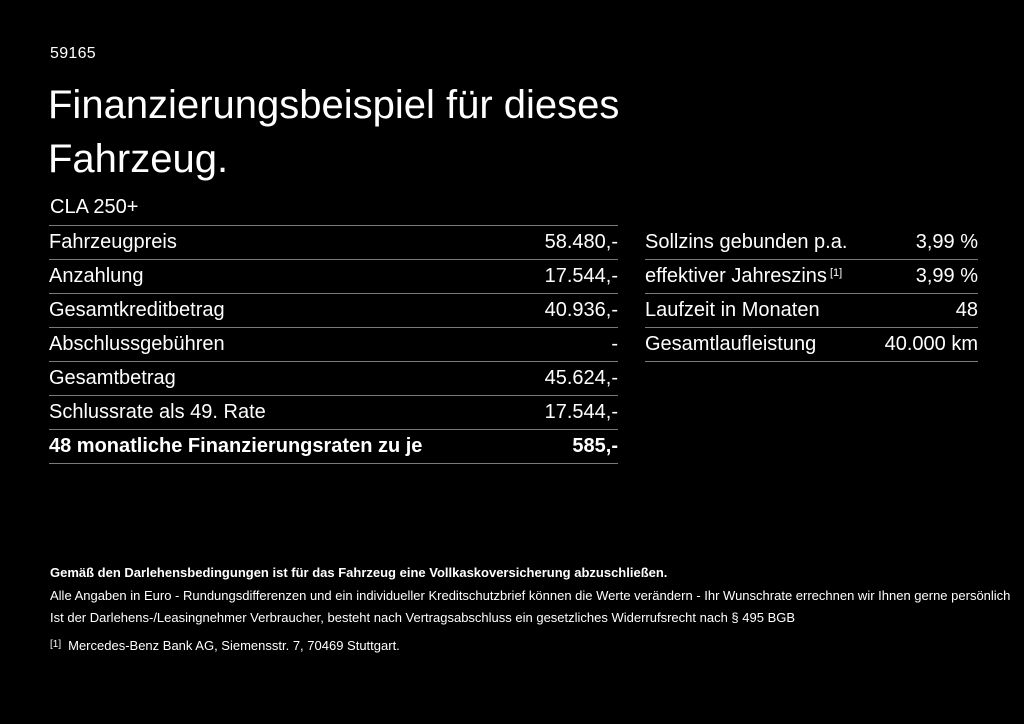 This screenshot has height=724, width=1024. Describe the element at coordinates (732, 310) in the screenshot. I see `row-label: Laufzeit in Monaten` at that location.